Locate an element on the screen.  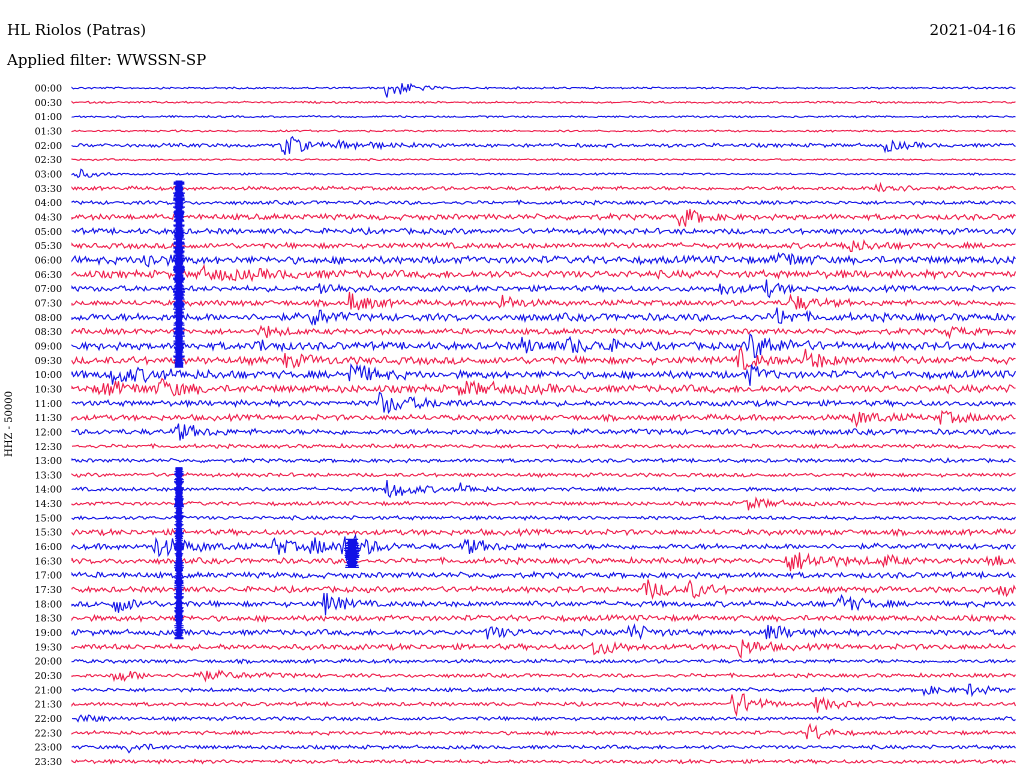
row-label-0830: 08:30 is located at coordinates (48, 332).